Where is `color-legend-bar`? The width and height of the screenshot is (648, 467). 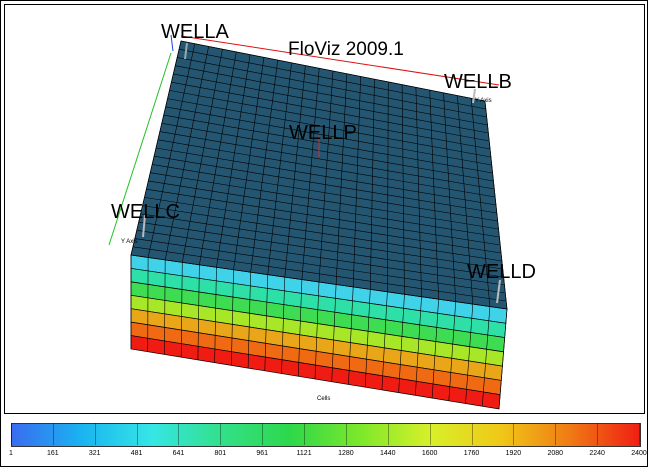 color-legend-bar is located at coordinates (326, 435).